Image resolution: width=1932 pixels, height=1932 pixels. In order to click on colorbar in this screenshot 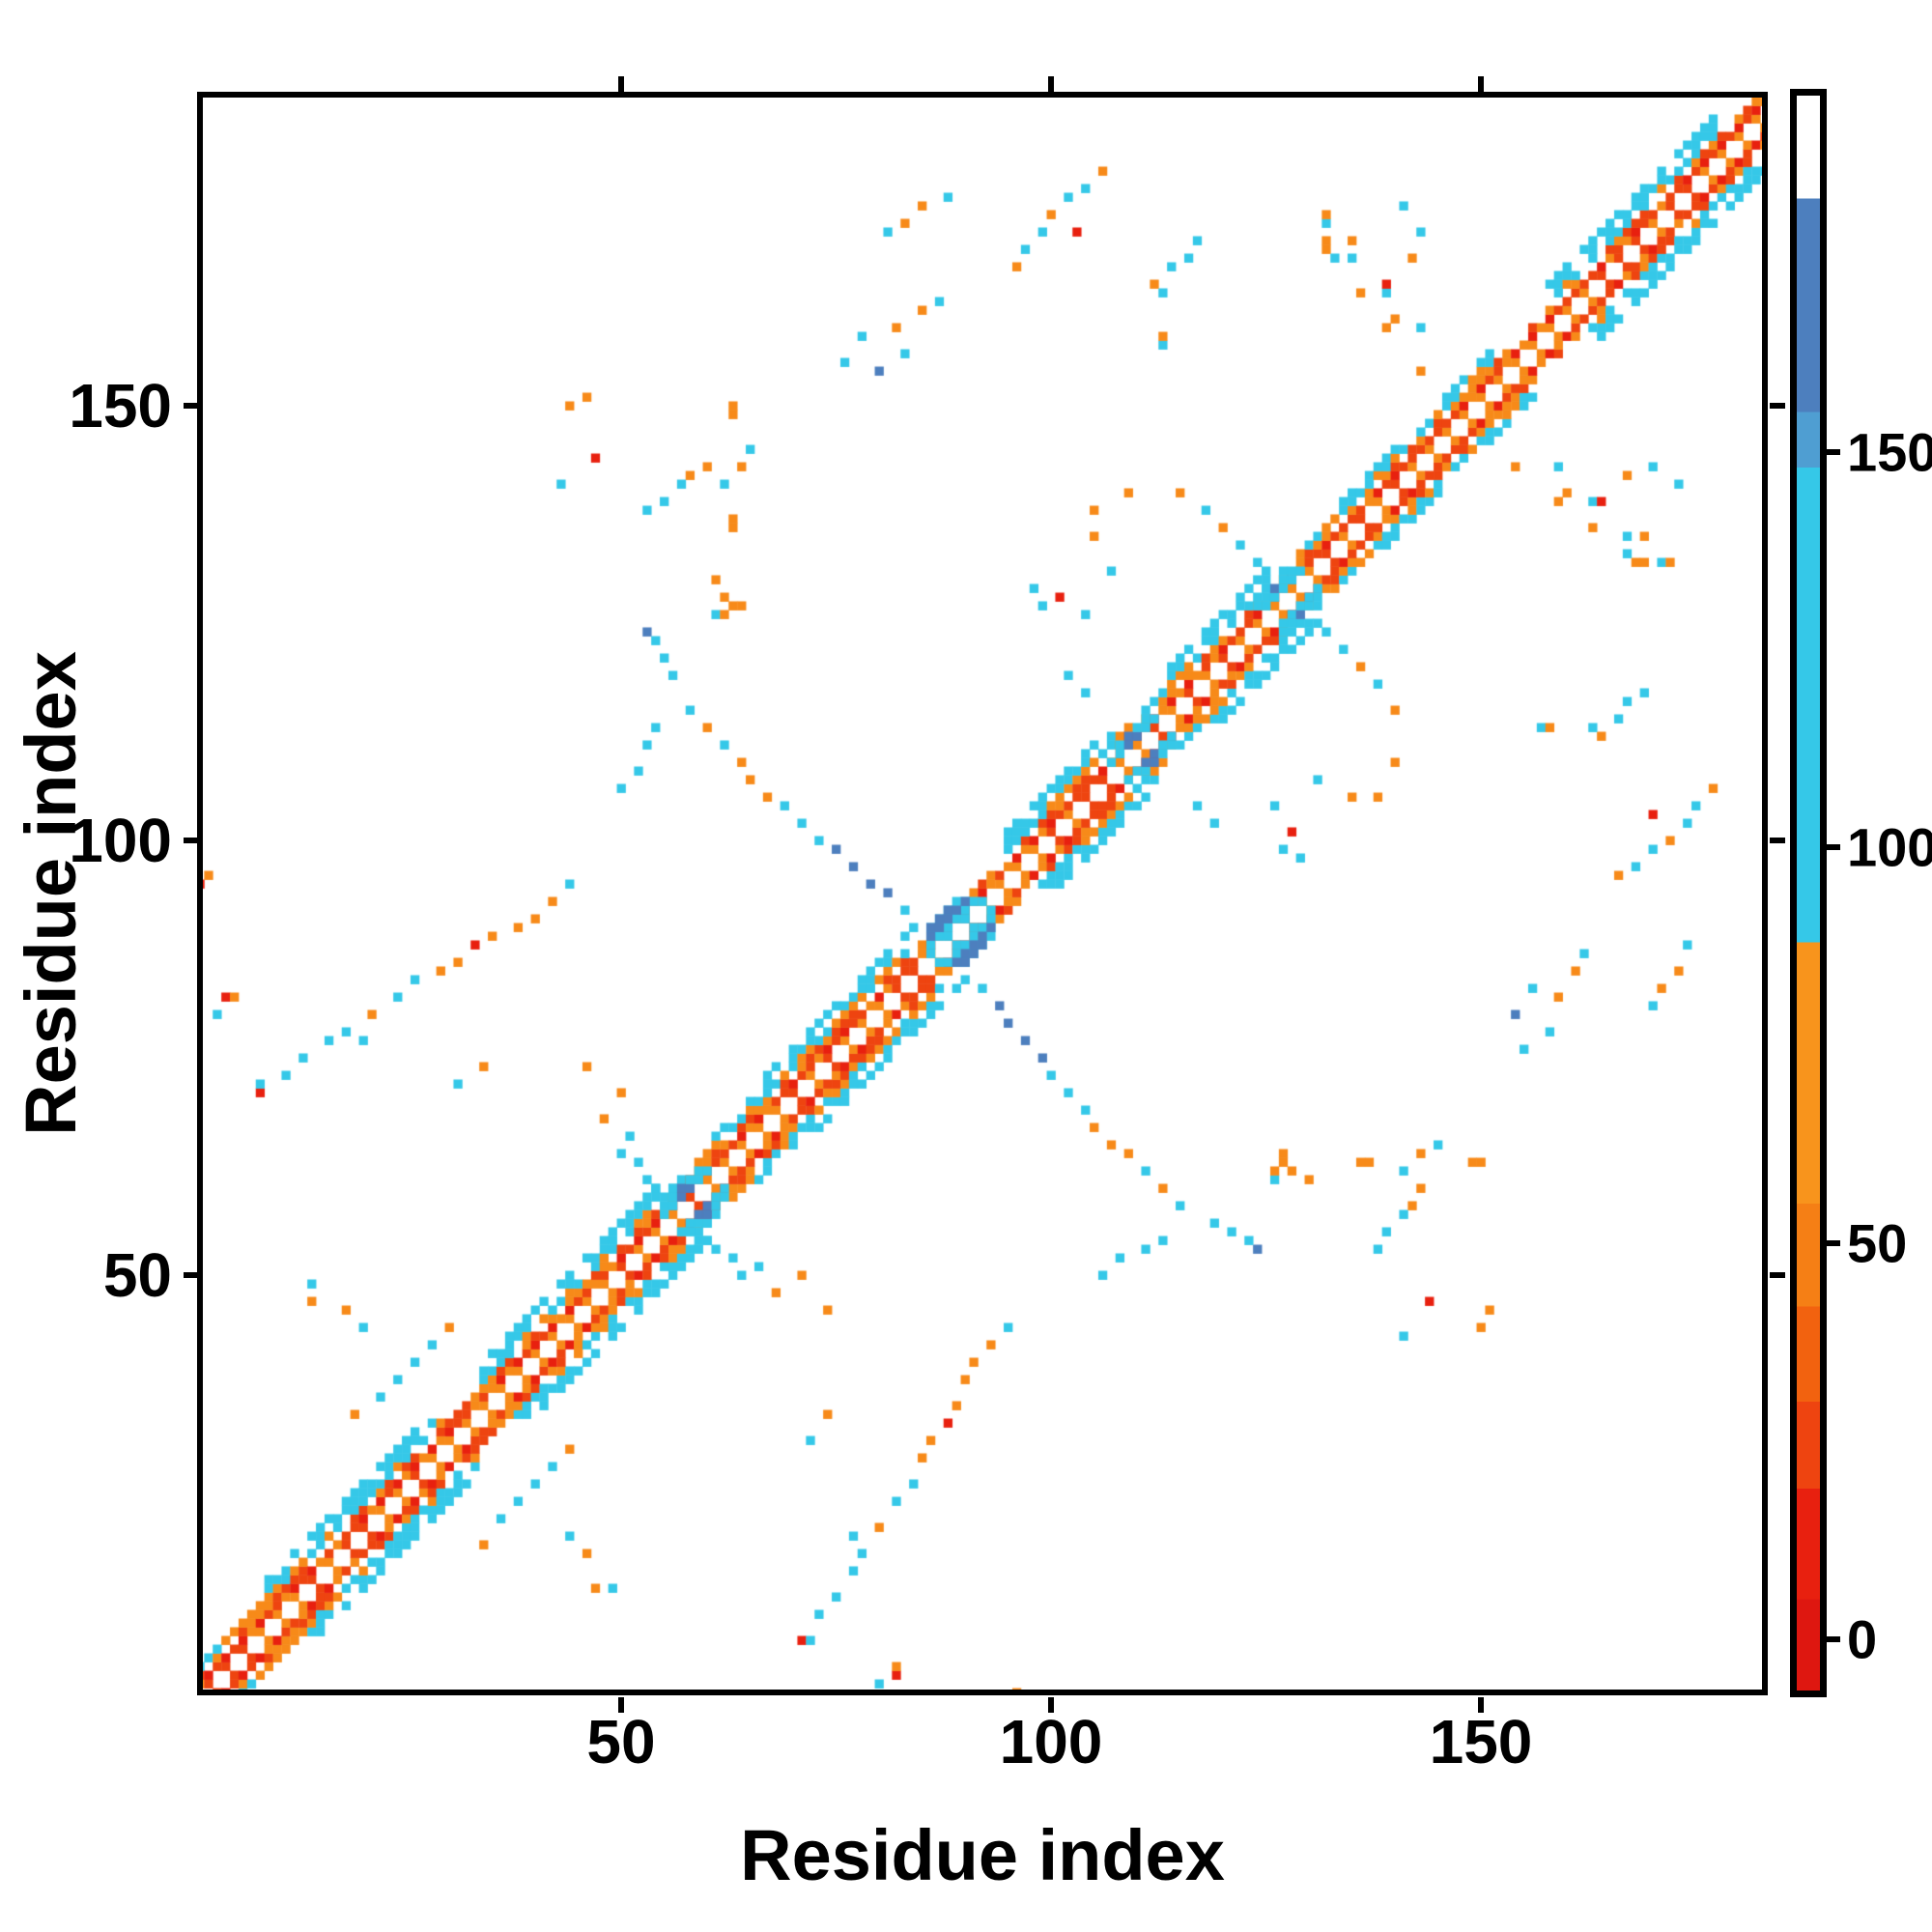, I will do `click(1808, 893)`.